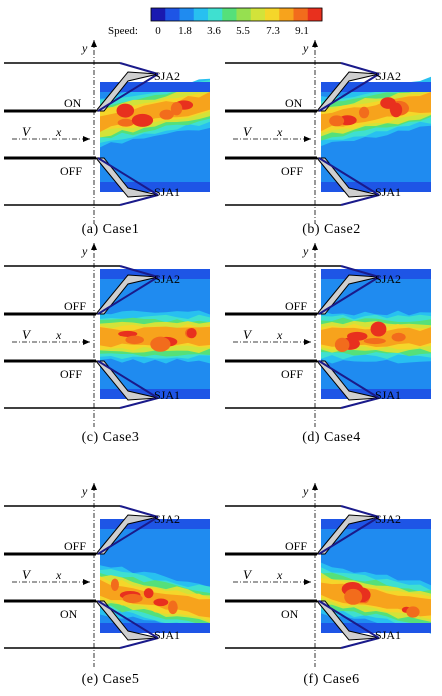 The width and height of the screenshot is (442, 696). I want to click on colorbar-tick-label: 9.1, so click(302, 31).